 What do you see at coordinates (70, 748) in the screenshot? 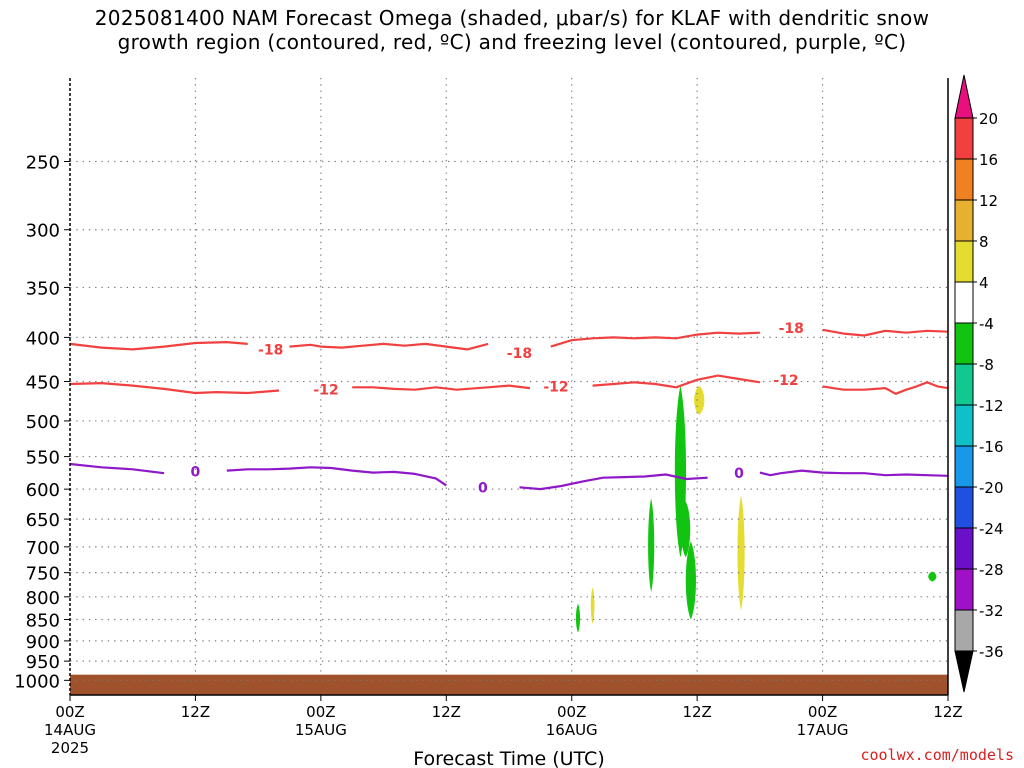
I see `x-tick-label-0-line3: 2025` at bounding box center [70, 748].